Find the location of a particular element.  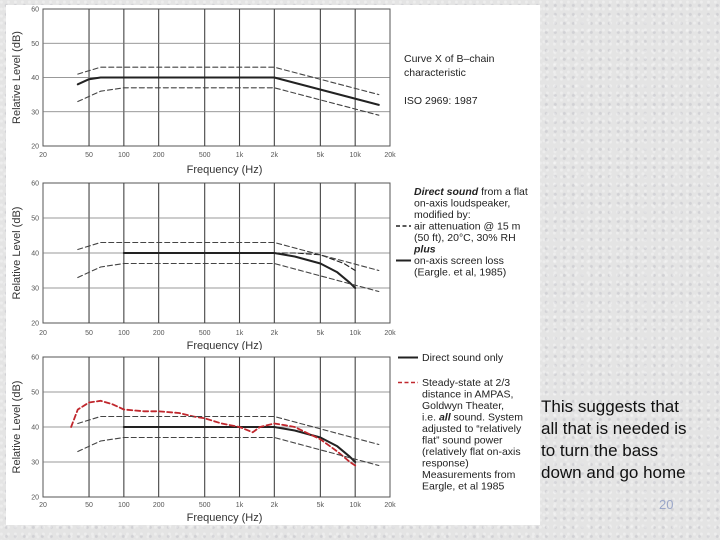

annotation-span: characteristic is located at coordinates (435, 73).